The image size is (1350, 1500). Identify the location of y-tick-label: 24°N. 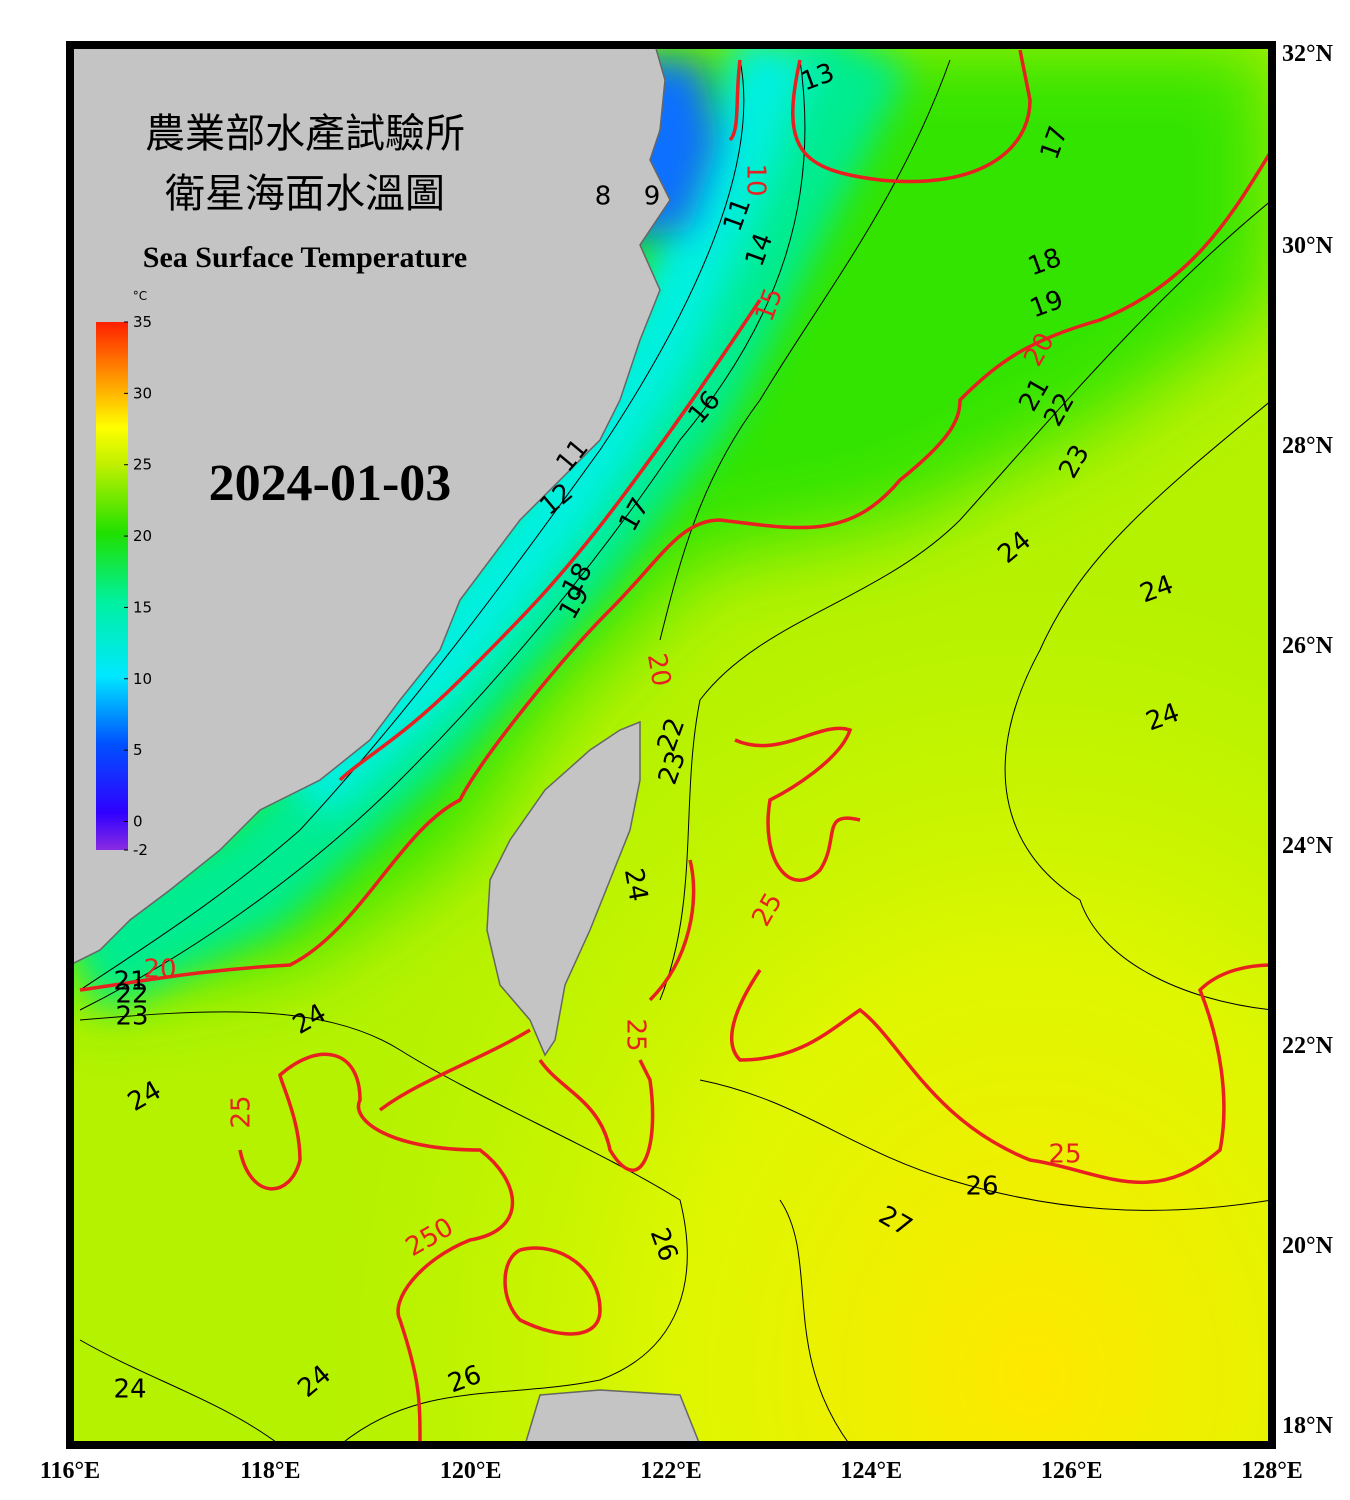
(1308, 846).